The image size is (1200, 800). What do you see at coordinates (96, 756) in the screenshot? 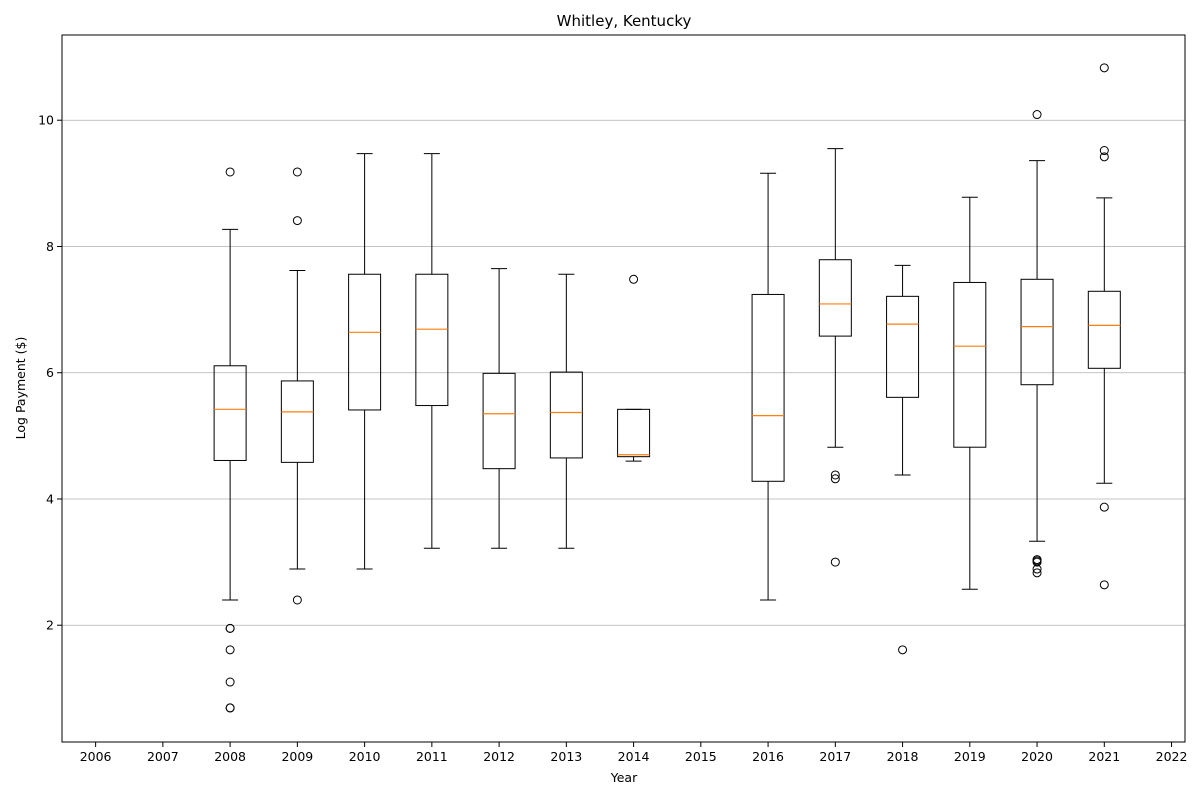
I see `x-tick-label: 2006` at bounding box center [96, 756].